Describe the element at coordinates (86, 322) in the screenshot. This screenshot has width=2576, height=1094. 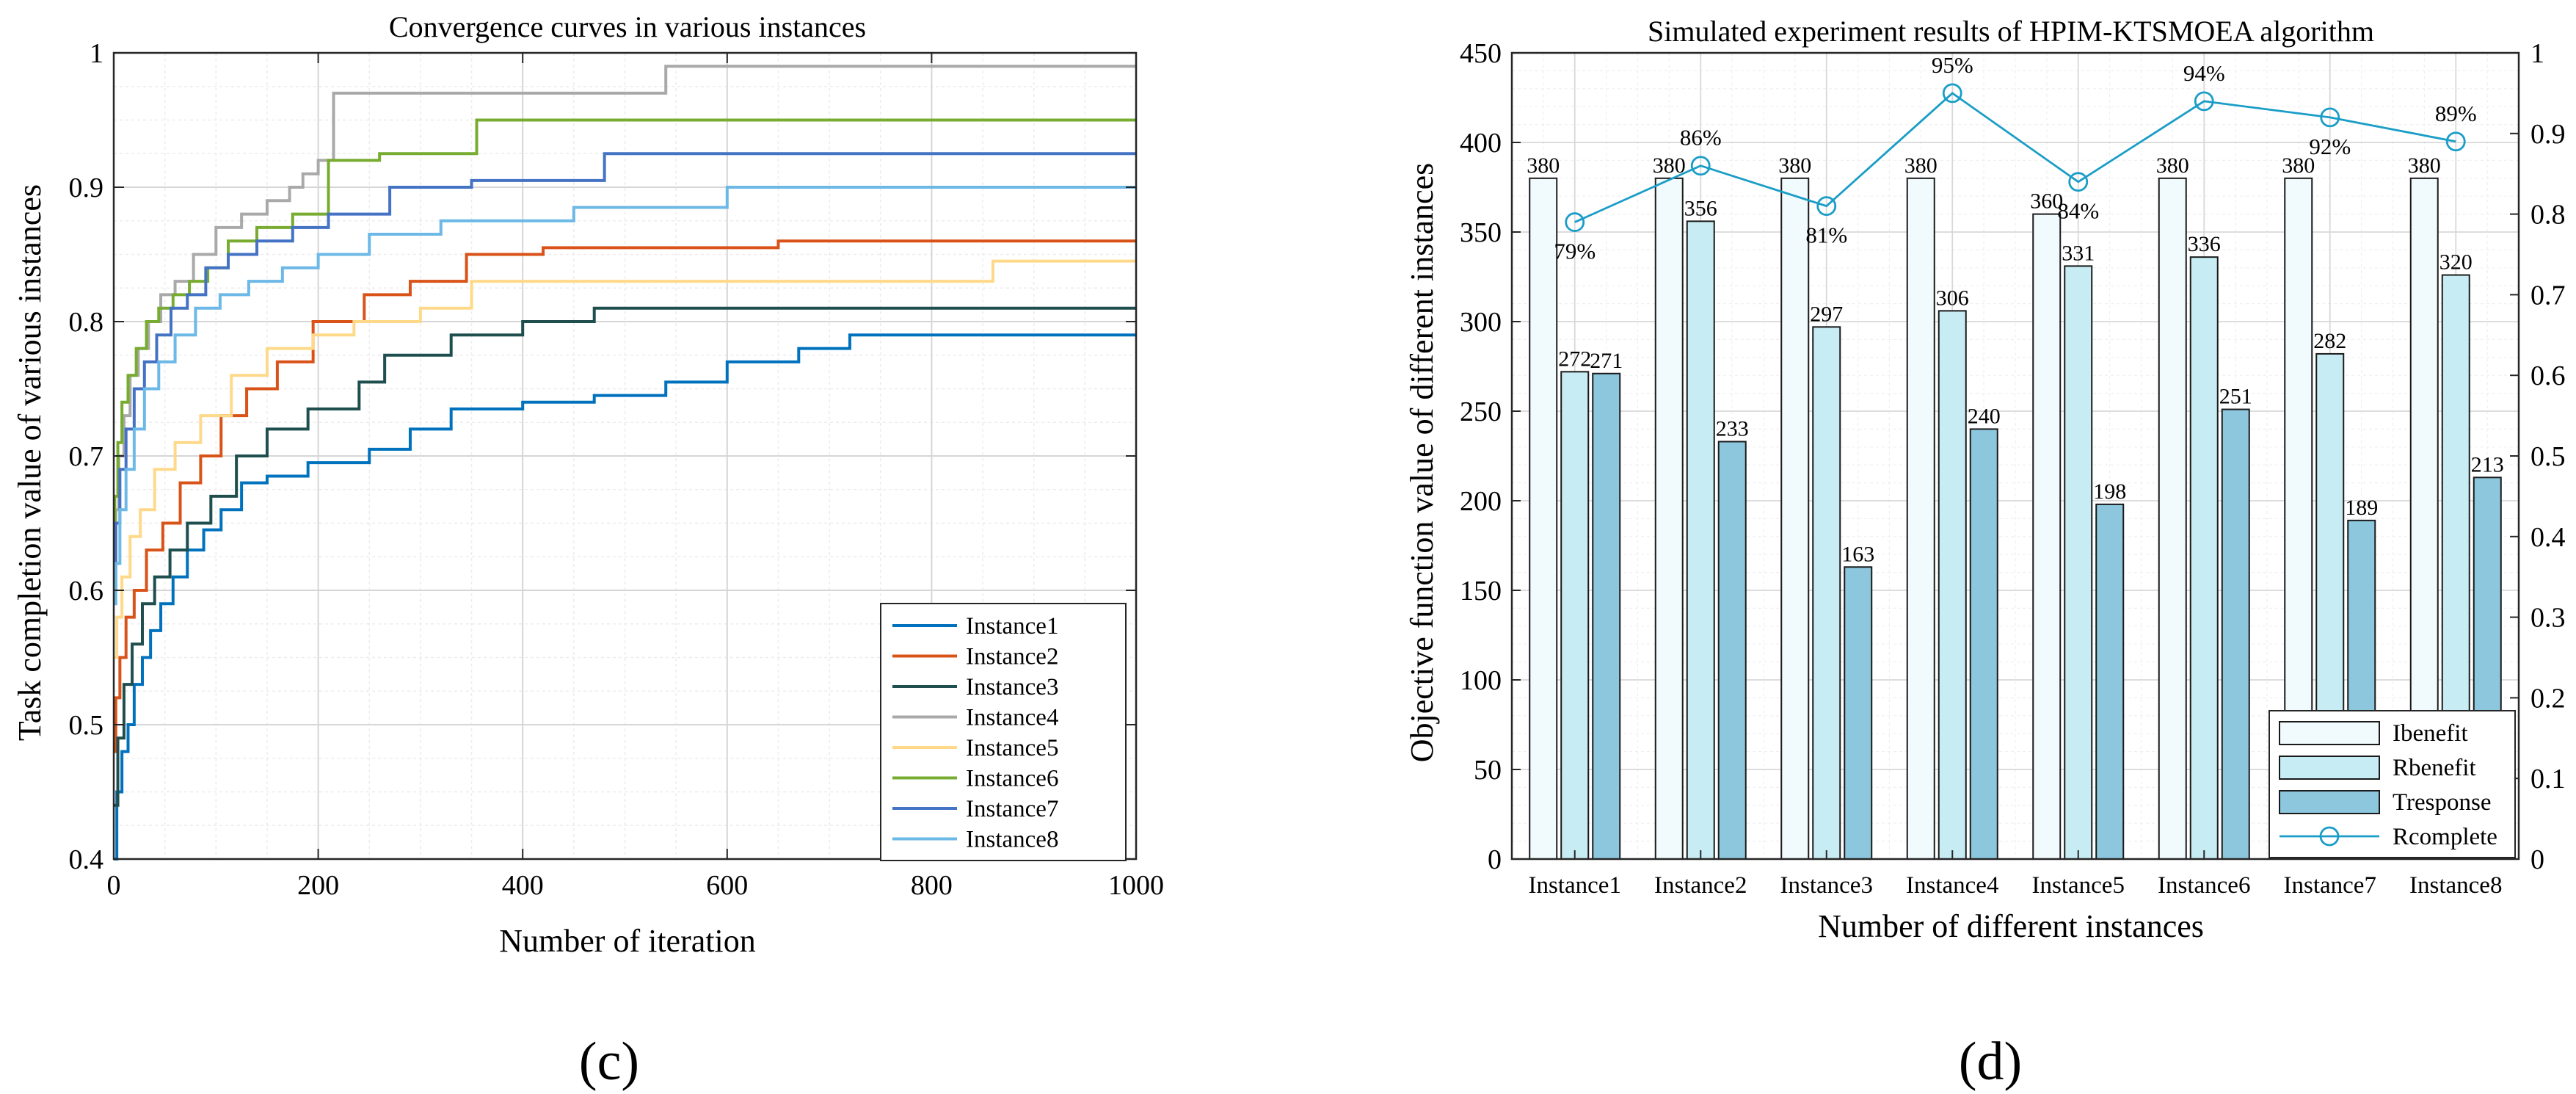
I see `y-tick-label: 0.8` at that location.